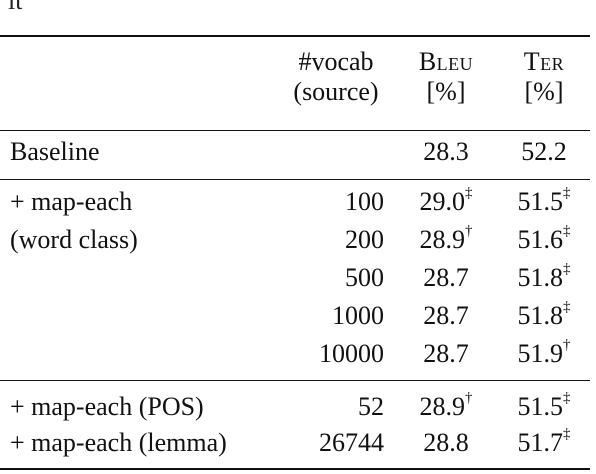  Describe the element at coordinates (442, 201) in the screenshot. I see `bleu-value: 29.0` at that location.